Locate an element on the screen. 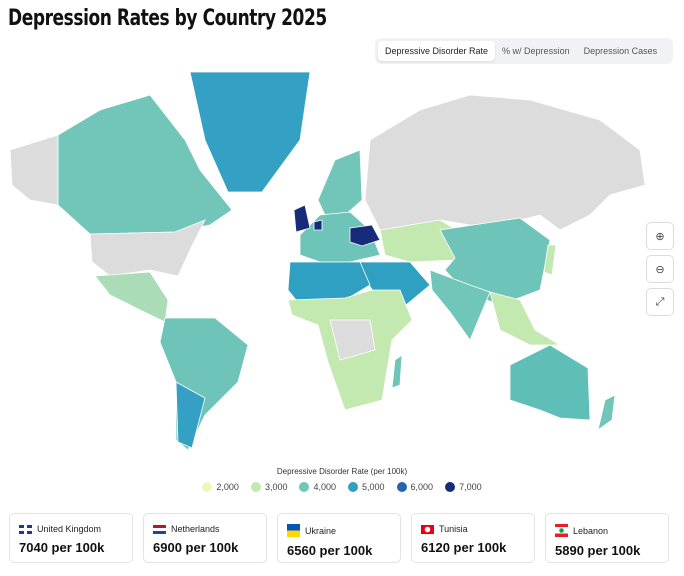 Image resolution: width=684 pixels, height=576 pixels. country-name: Netherlands is located at coordinates (195, 529).